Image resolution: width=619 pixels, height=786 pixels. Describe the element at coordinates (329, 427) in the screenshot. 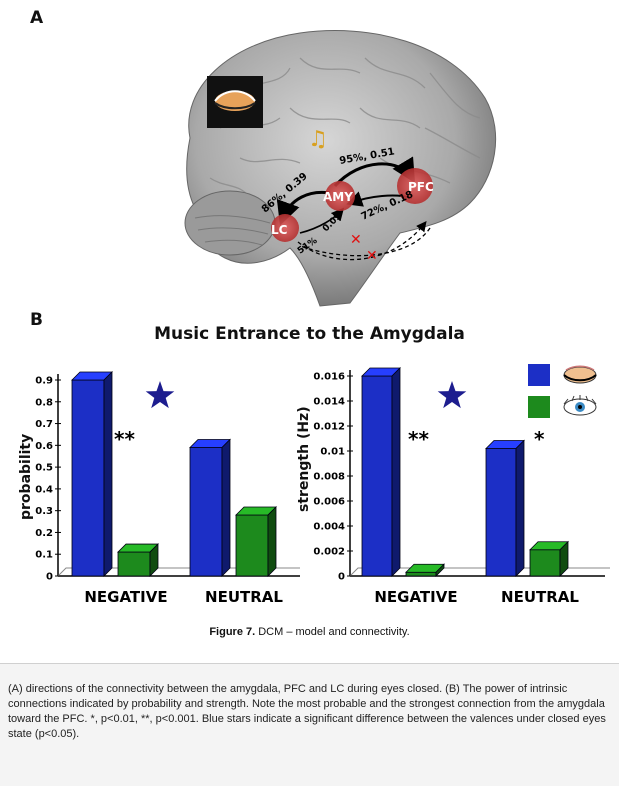

I see `y-tick-label: 0.012` at that location.